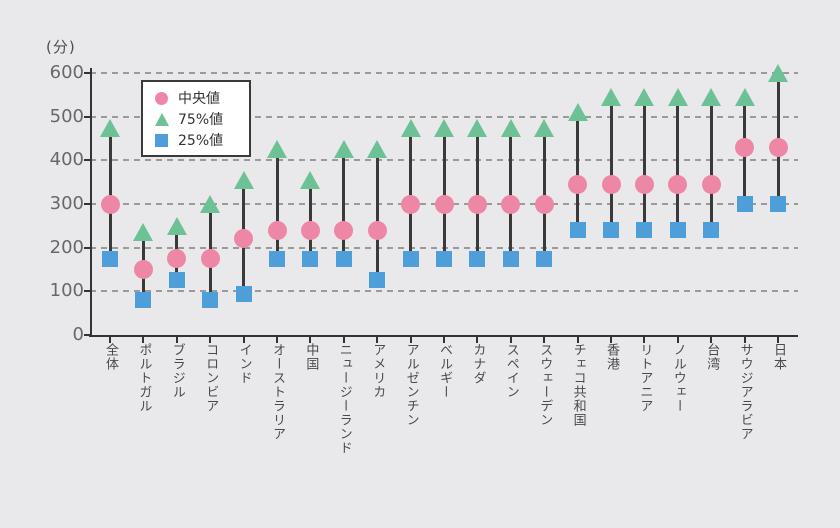 Image resolution: width=840 pixels, height=528 pixels. I want to click on y-axis-line, so click(91, 202).